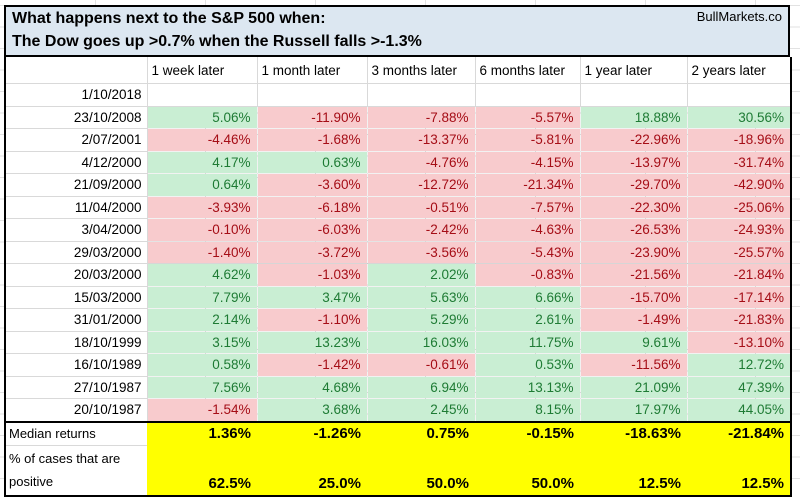  What do you see at coordinates (634, 140) in the screenshot?
I see `return-cell: -22.96%` at bounding box center [634, 140].